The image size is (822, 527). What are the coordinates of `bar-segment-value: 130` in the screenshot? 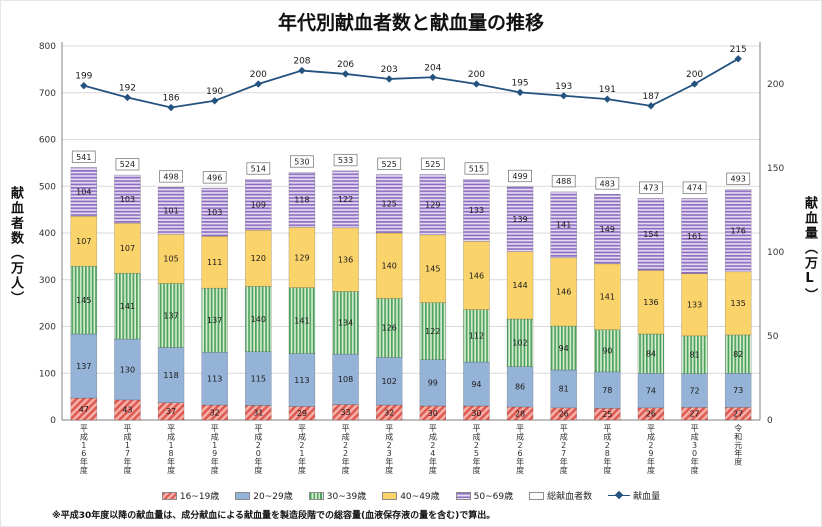 It's located at (127, 369).